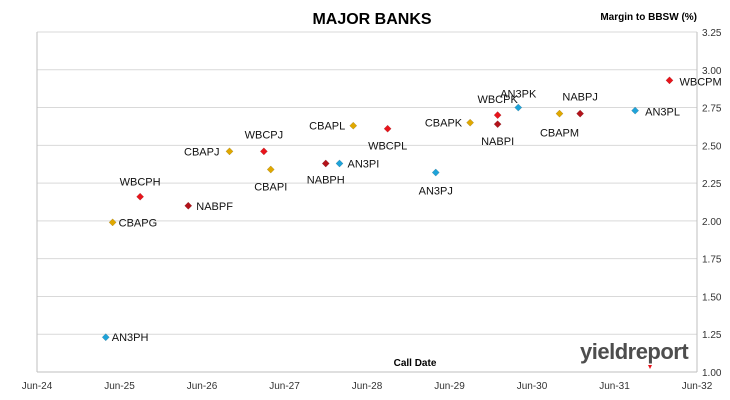 The height and width of the screenshot is (400, 730). I want to click on data-point-wbcpk, so click(497, 115).